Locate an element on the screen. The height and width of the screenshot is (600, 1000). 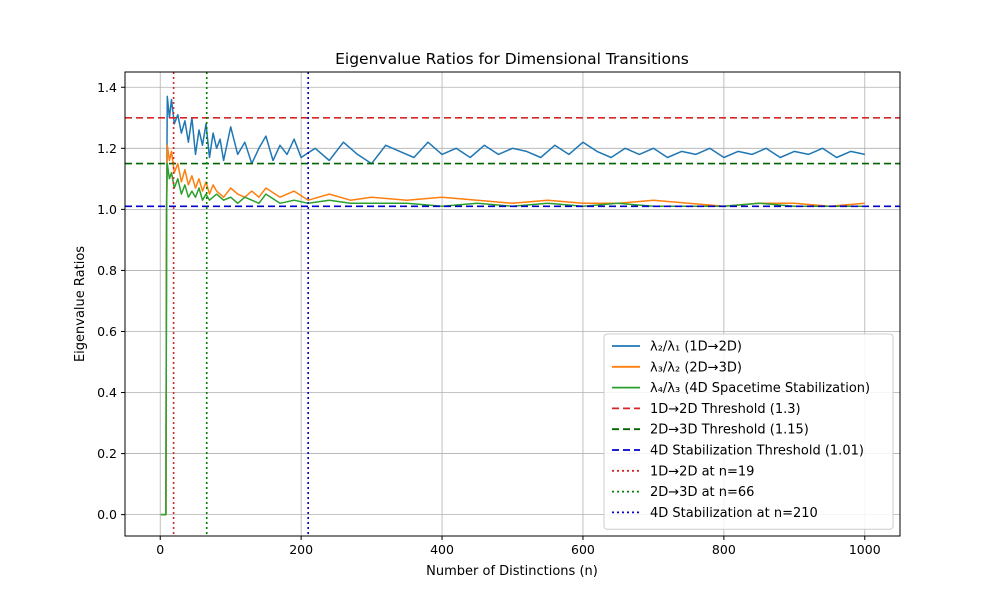
y-axis: 0.0 0.2 0.4 0.6 0.8 1.0 1.2 1.4 is located at coordinates (111, 301).